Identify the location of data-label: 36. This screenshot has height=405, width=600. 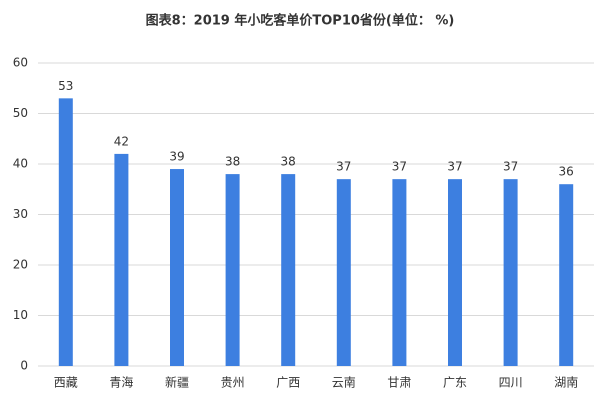
(566, 172).